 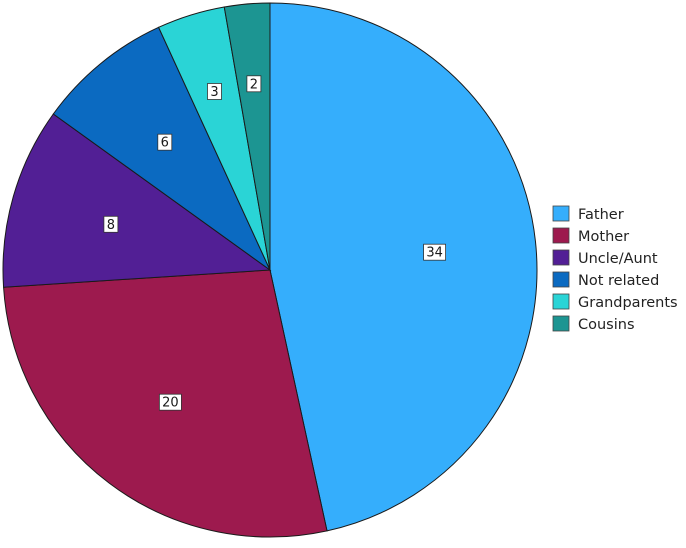 I want to click on slice-value-mother: 20, so click(x=170, y=403).